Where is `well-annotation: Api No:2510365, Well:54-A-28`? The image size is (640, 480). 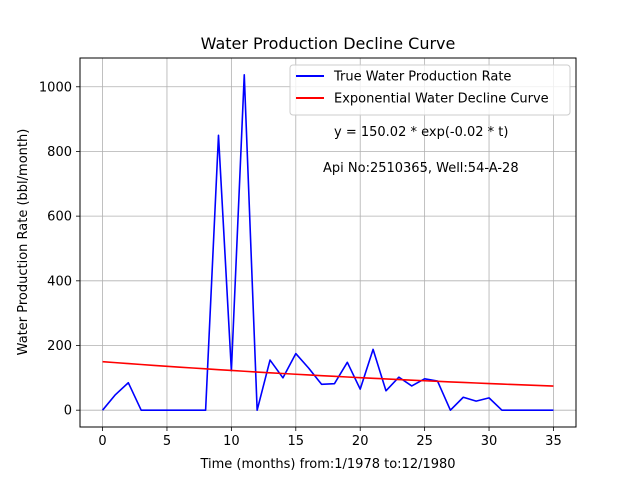 well-annotation: Api No:2510365, Well:54-A-28 is located at coordinates (421, 168).